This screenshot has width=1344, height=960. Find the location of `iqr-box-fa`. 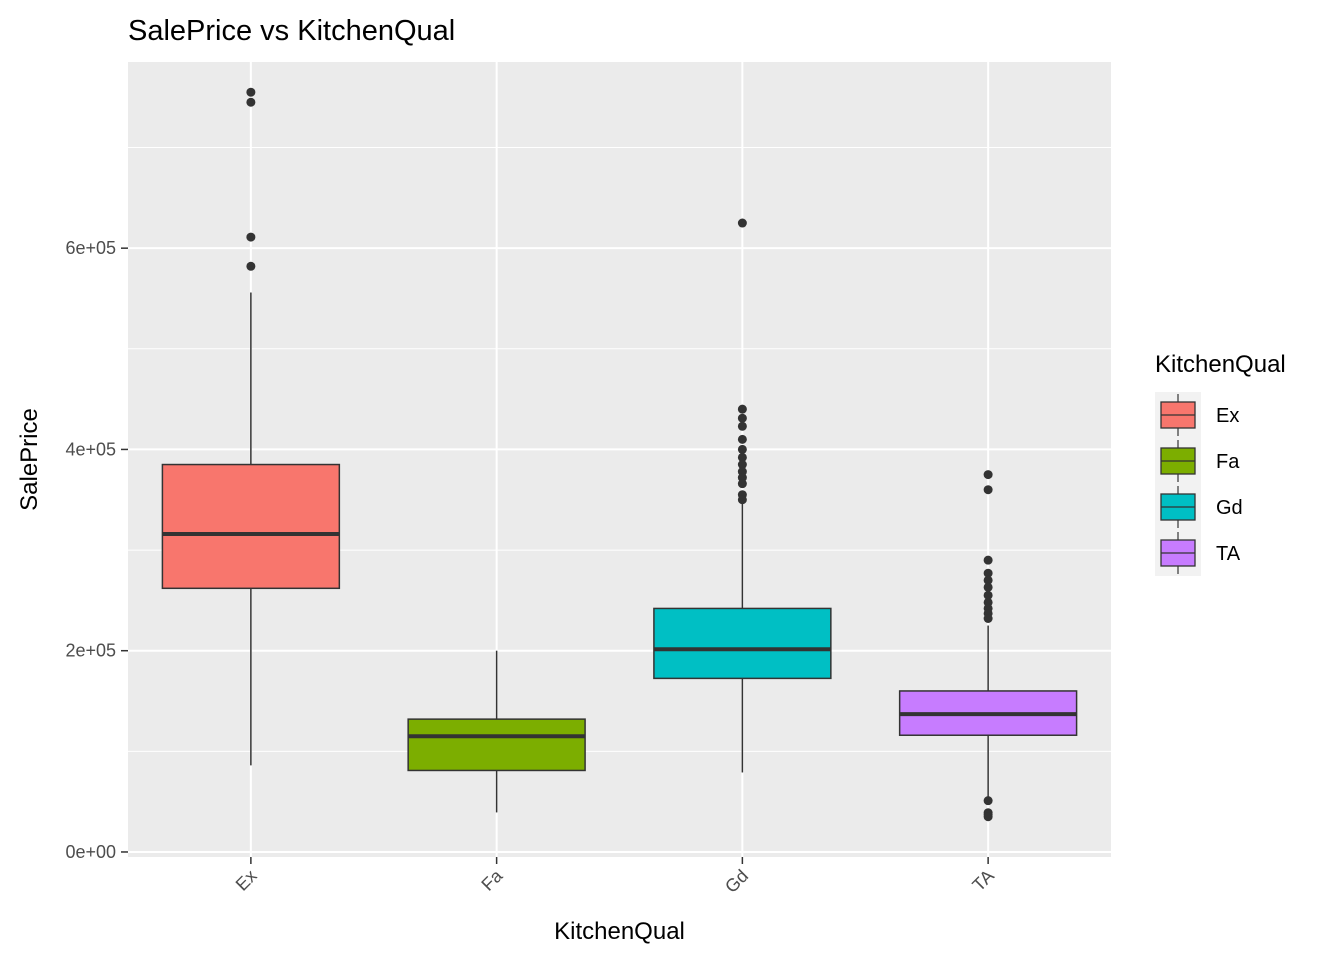

iqr-box-fa is located at coordinates (496, 745).